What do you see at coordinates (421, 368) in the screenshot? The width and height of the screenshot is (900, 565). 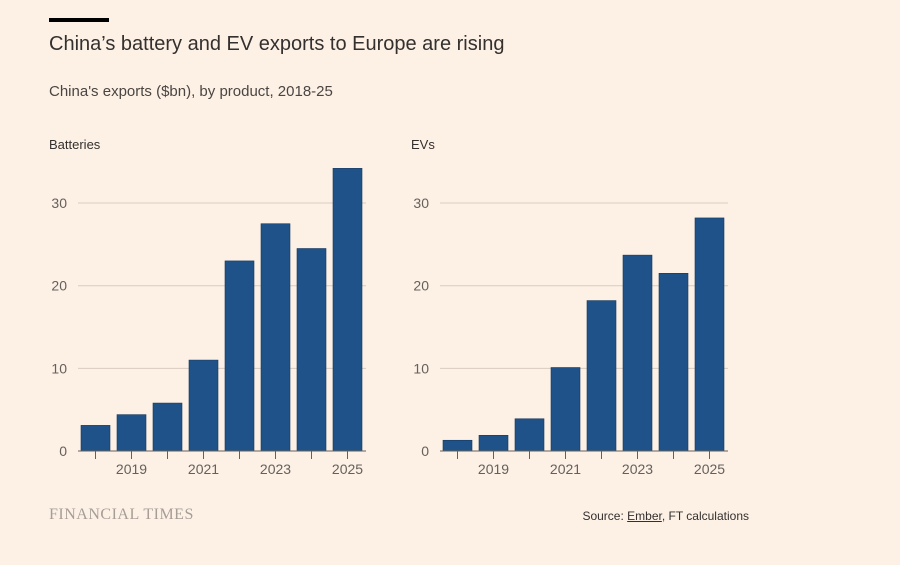 I see `evs-y-tick-10: 10` at bounding box center [421, 368].